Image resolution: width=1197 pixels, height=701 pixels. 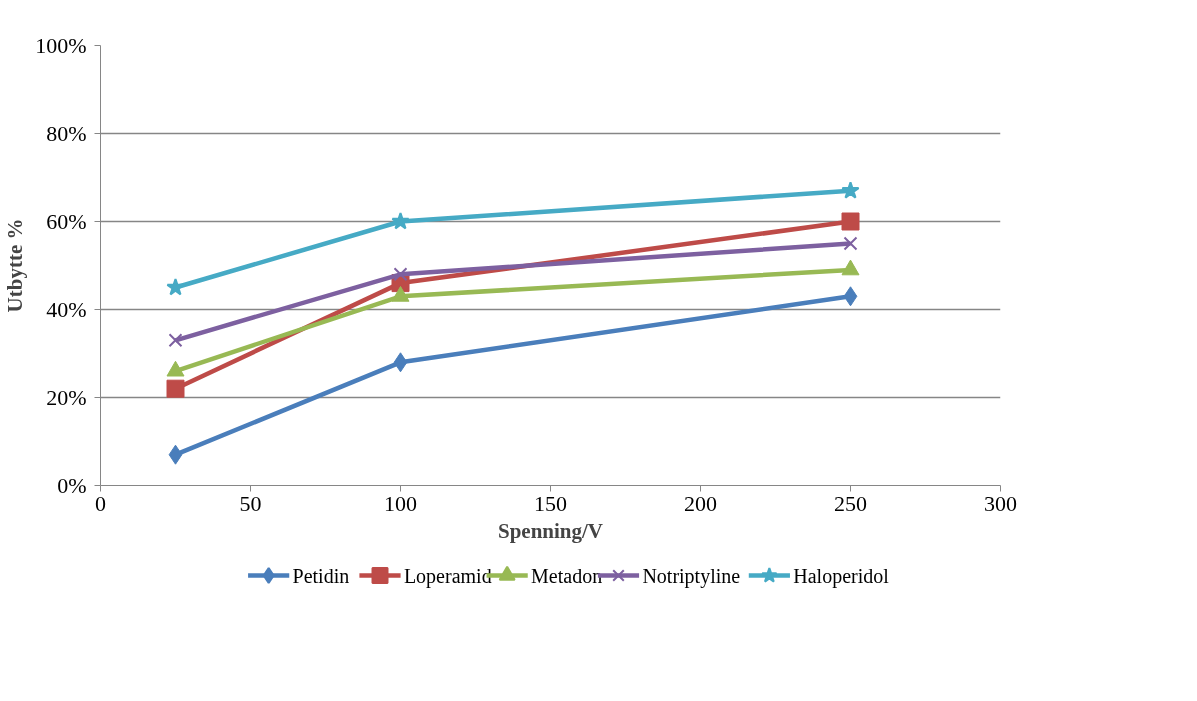 I want to click on y-axis-title: Utbytte %, so click(x=15, y=265).